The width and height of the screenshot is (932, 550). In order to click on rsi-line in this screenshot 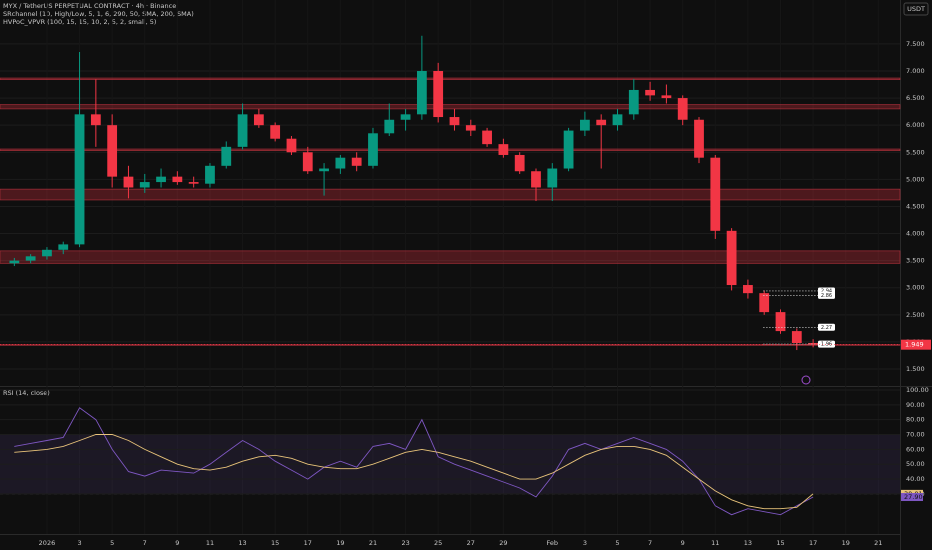, I will do `click(414, 472)`.